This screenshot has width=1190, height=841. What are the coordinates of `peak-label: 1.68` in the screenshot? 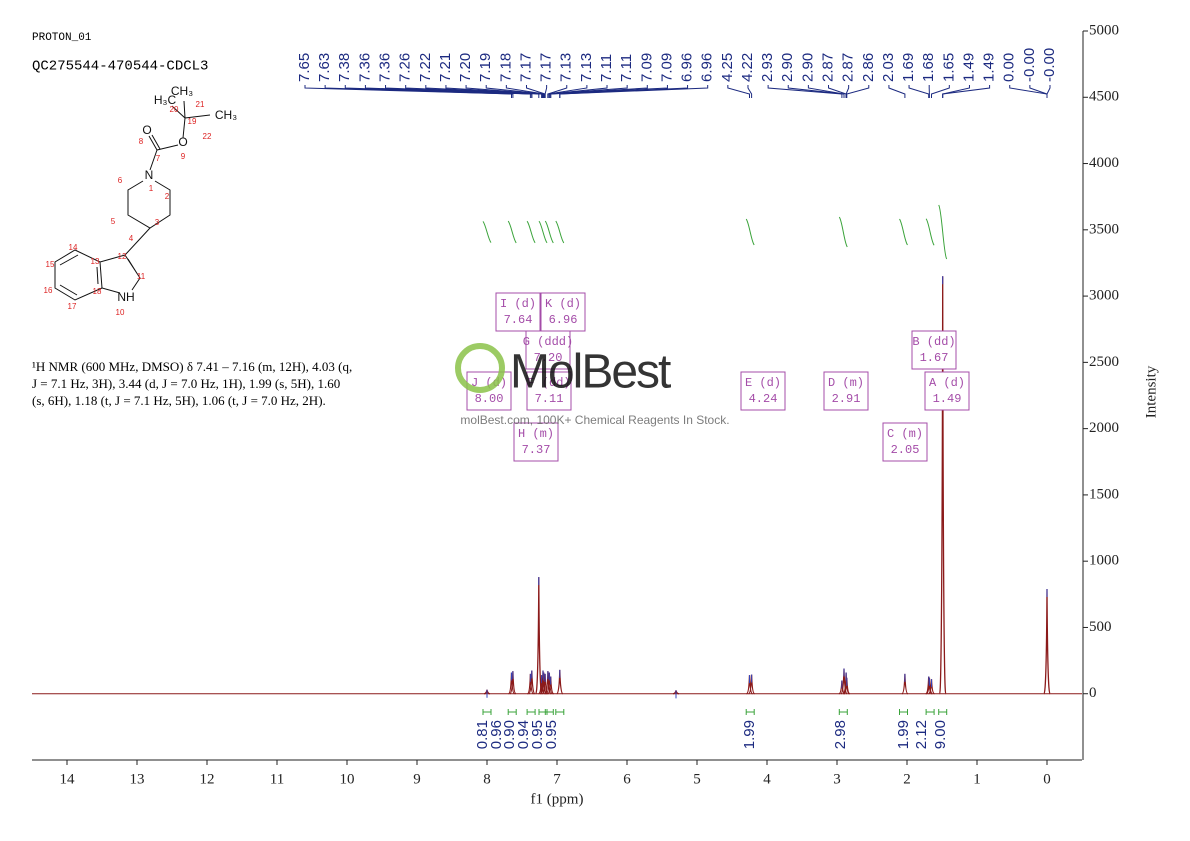 It's located at (928, 67).